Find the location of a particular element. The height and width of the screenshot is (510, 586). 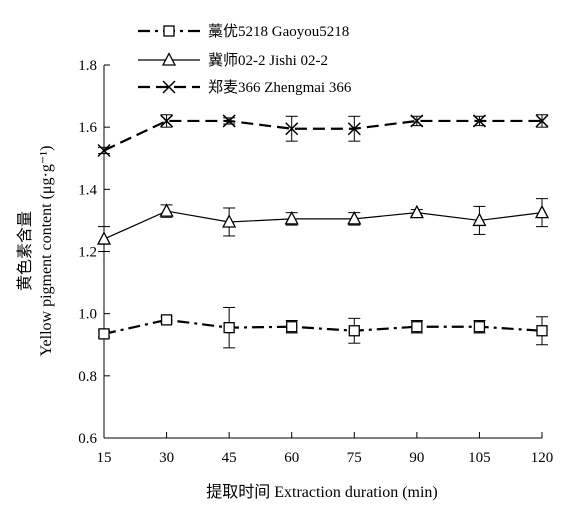

legend-label: 冀师02-2 Jishi 02-2 is located at coordinates (268, 60).